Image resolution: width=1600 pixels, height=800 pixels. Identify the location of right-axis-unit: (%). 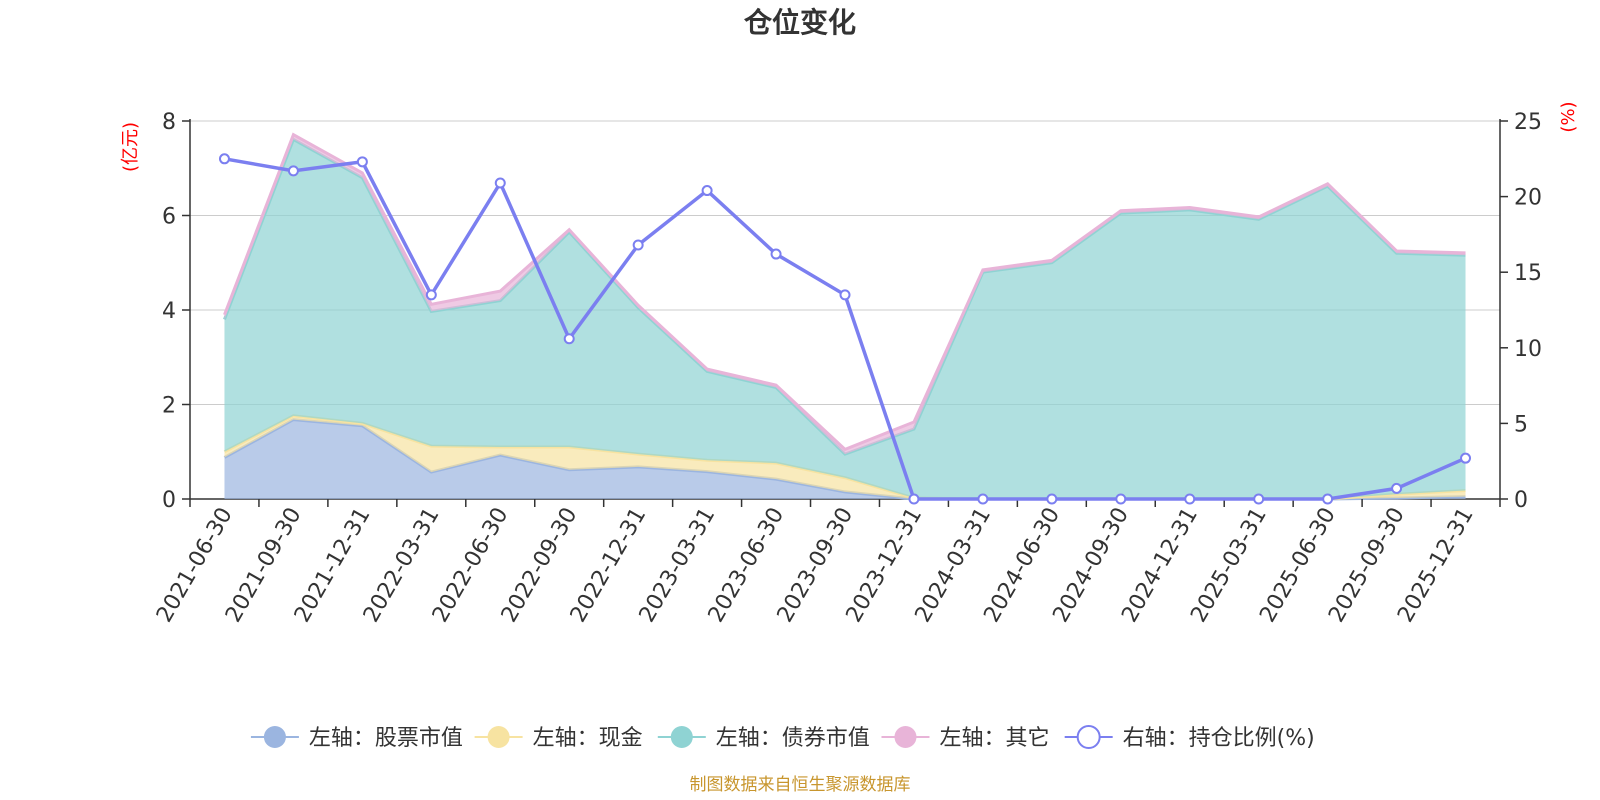
(1568, 116).